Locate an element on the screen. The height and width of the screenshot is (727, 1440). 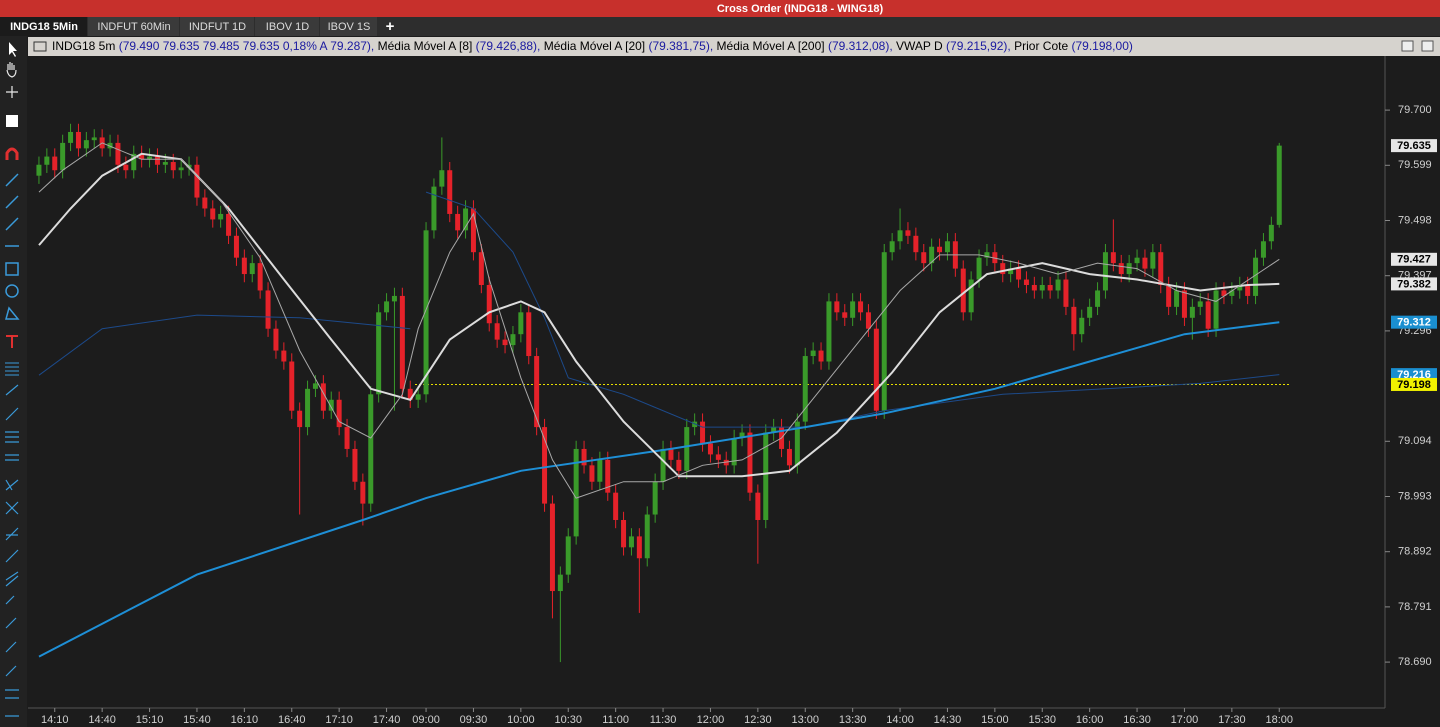
label-tool is located at coordinates (12, 341).